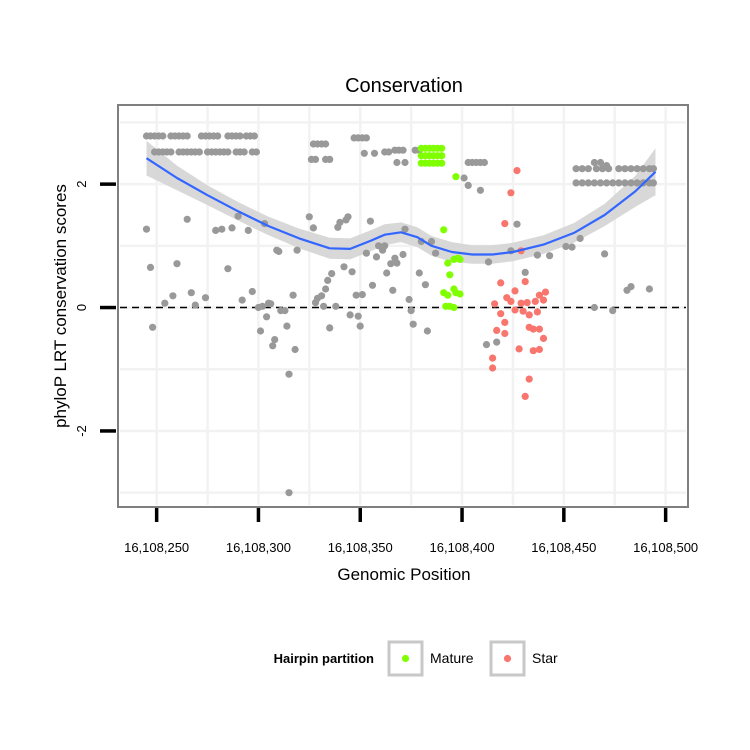 The width and height of the screenshot is (750, 750). What do you see at coordinates (563, 547) in the screenshot?
I see `x-tick-label: 16,108,450` at bounding box center [563, 547].